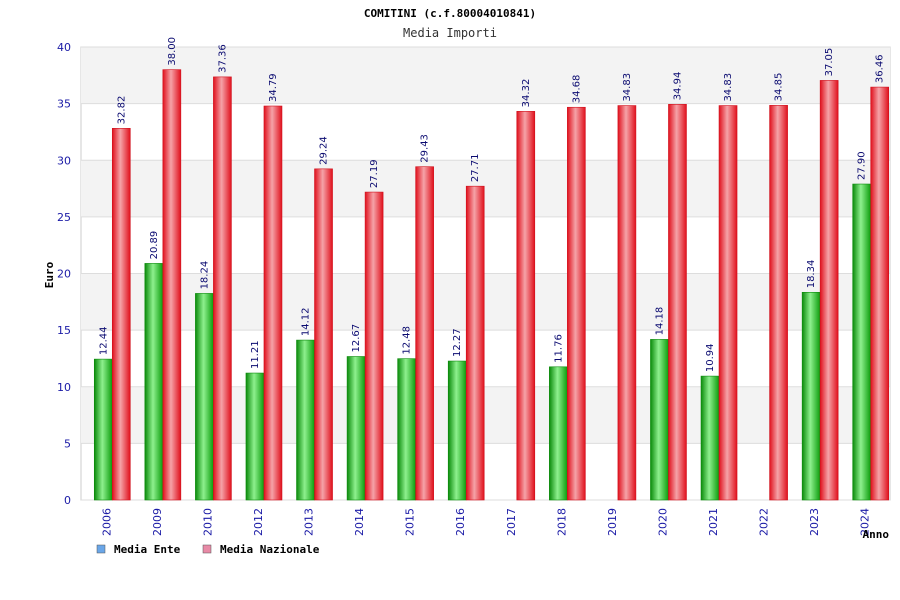  What do you see at coordinates (410, 522) in the screenshot?
I see `x-tick-label: 2015` at bounding box center [410, 522].